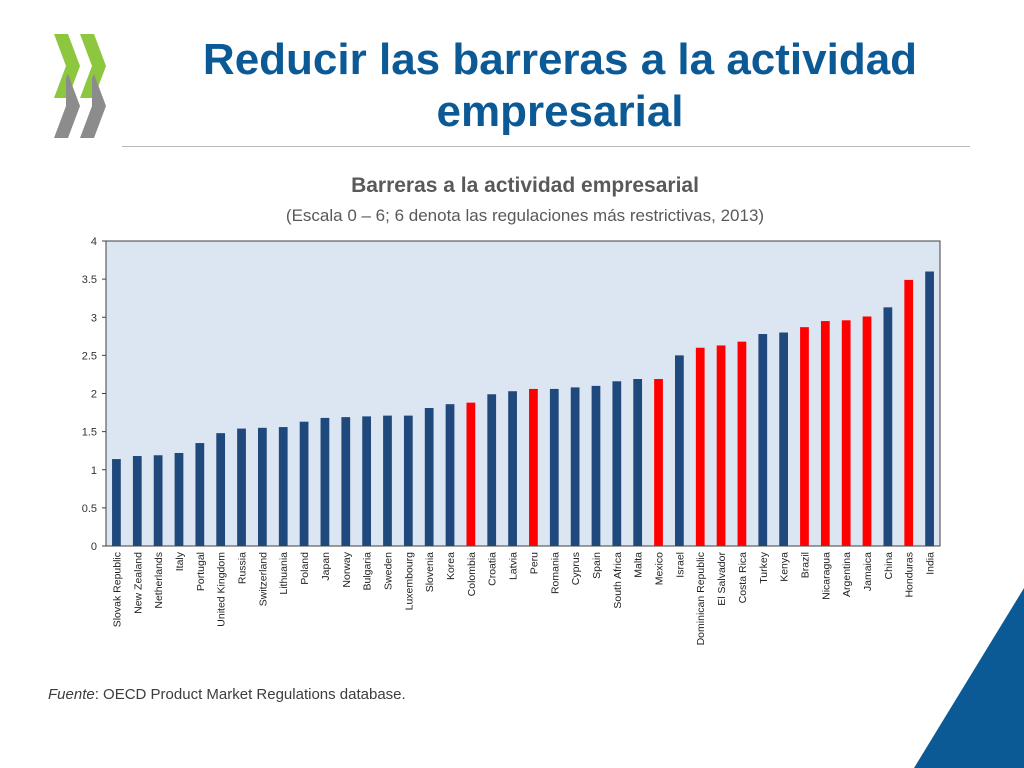  Describe the element at coordinates (680, 565) in the screenshot. I see `x-tick-label: Israel` at that location.